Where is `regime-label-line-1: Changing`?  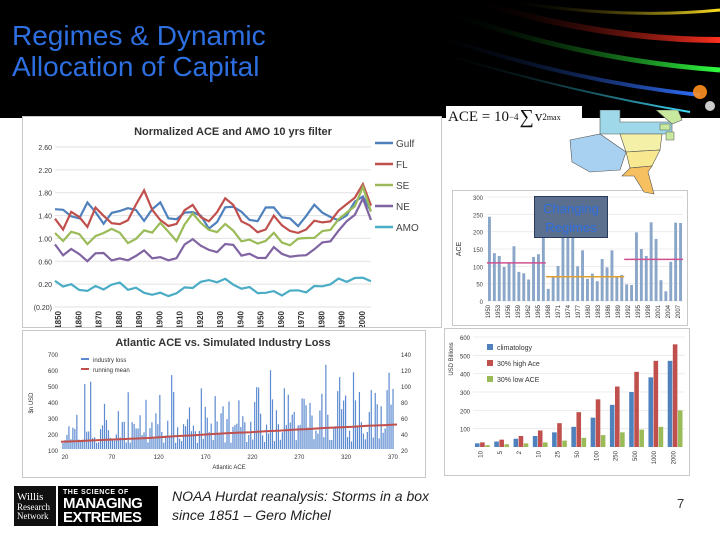 regime-label-line-1: Changing is located at coordinates (571, 208).